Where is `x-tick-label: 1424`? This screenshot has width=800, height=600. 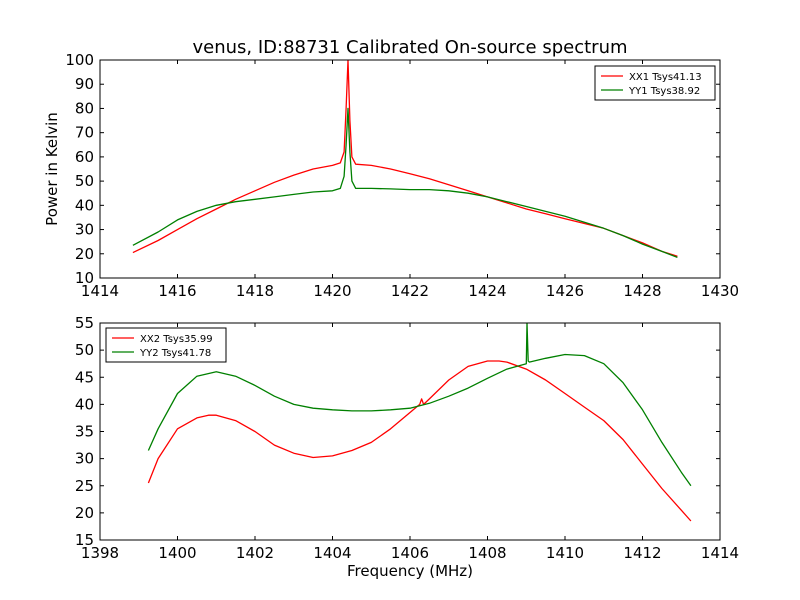 x-tick-label: 1424 is located at coordinates (487, 291).